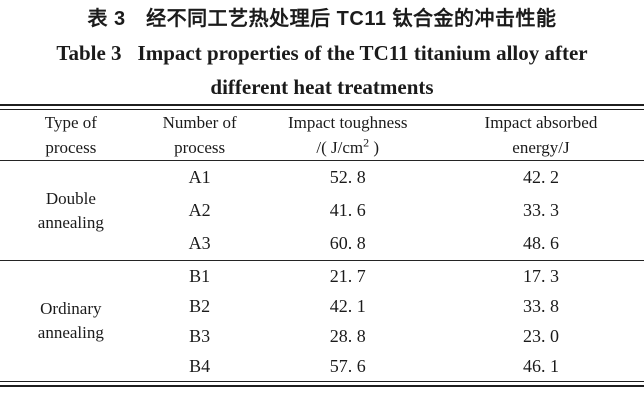 This screenshot has height=403, width=644. I want to click on header-number-of-process: Number of process, so click(199, 135).